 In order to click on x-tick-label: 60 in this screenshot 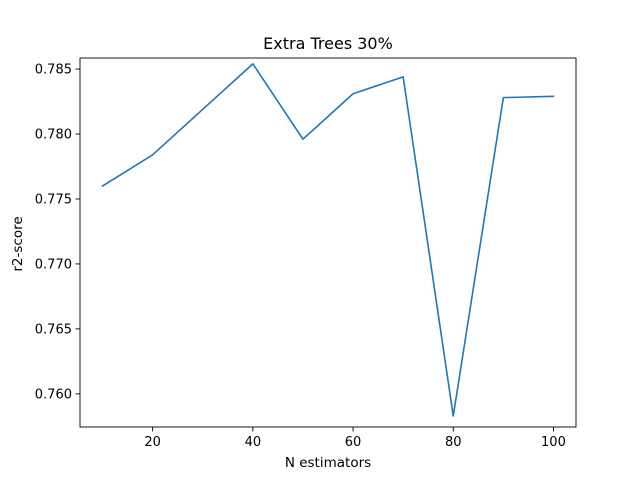, I will do `click(353, 442)`.